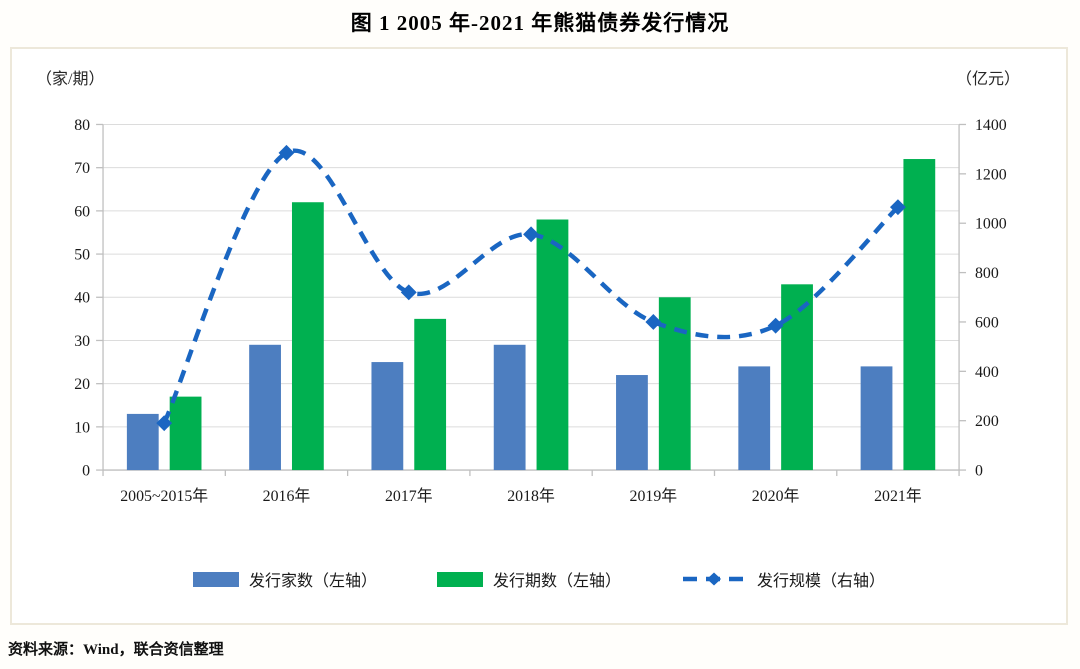 Image resolution: width=1080 pixels, height=669 pixels. I want to click on right-axis-tick-label: 1200, so click(991, 174).